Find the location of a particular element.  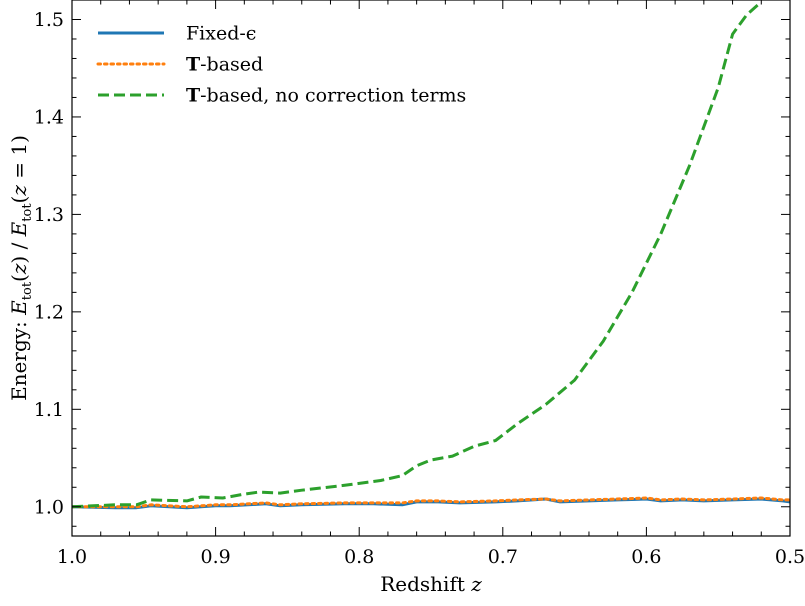

legend-label-1: T-based is located at coordinates (224, 65).